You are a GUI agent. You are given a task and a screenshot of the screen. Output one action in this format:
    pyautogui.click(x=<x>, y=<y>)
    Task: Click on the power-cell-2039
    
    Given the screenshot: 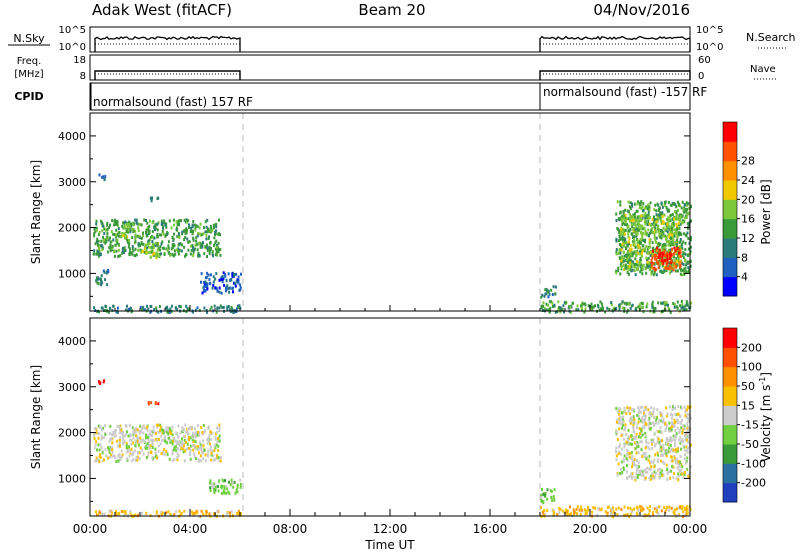 What is the action you would take?
    pyautogui.click(x=666, y=265)
    